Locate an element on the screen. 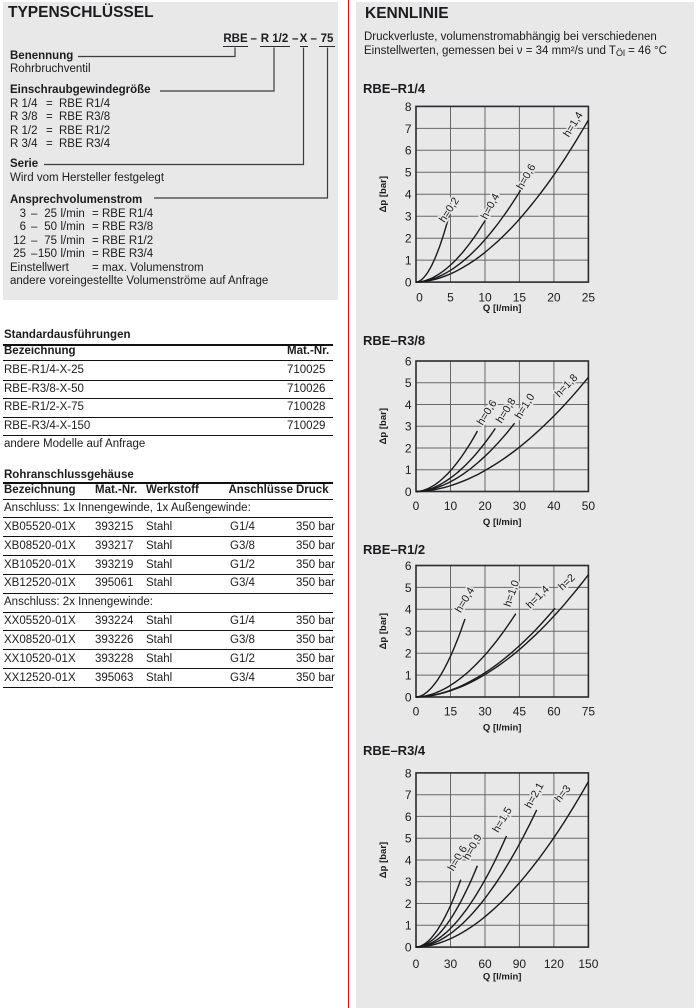 The height and width of the screenshot is (1008, 700). svg-text: 150 is located at coordinates (588, 964).